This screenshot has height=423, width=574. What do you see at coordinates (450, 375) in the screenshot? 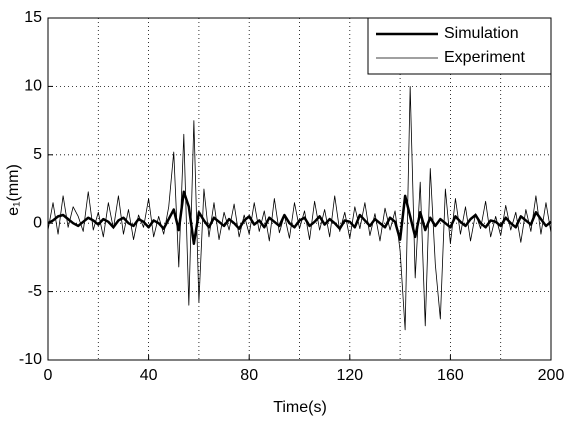
I see `x-tick-label: 160` at bounding box center [450, 375].